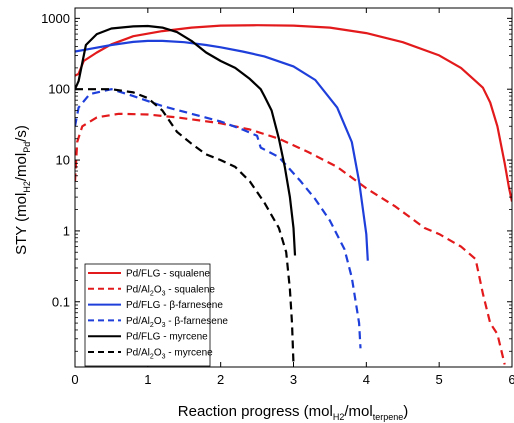  What do you see at coordinates (293, 379) in the screenshot?
I see `x-tick-label: 3` at bounding box center [293, 379].